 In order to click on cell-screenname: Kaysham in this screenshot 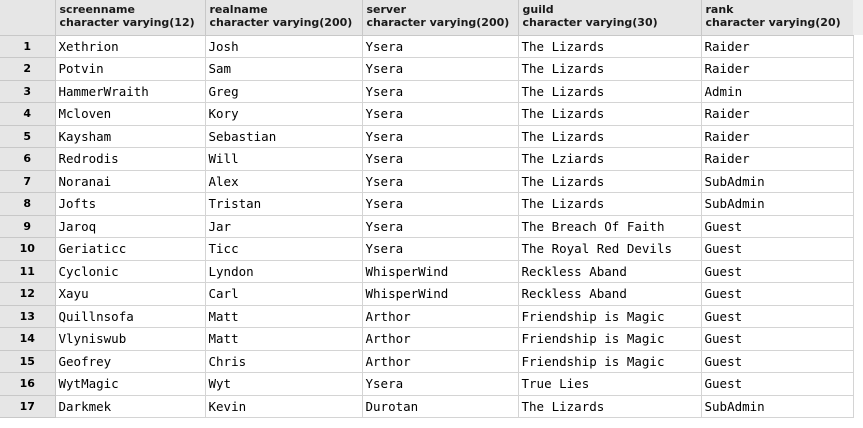, I will do `click(130, 136)`.